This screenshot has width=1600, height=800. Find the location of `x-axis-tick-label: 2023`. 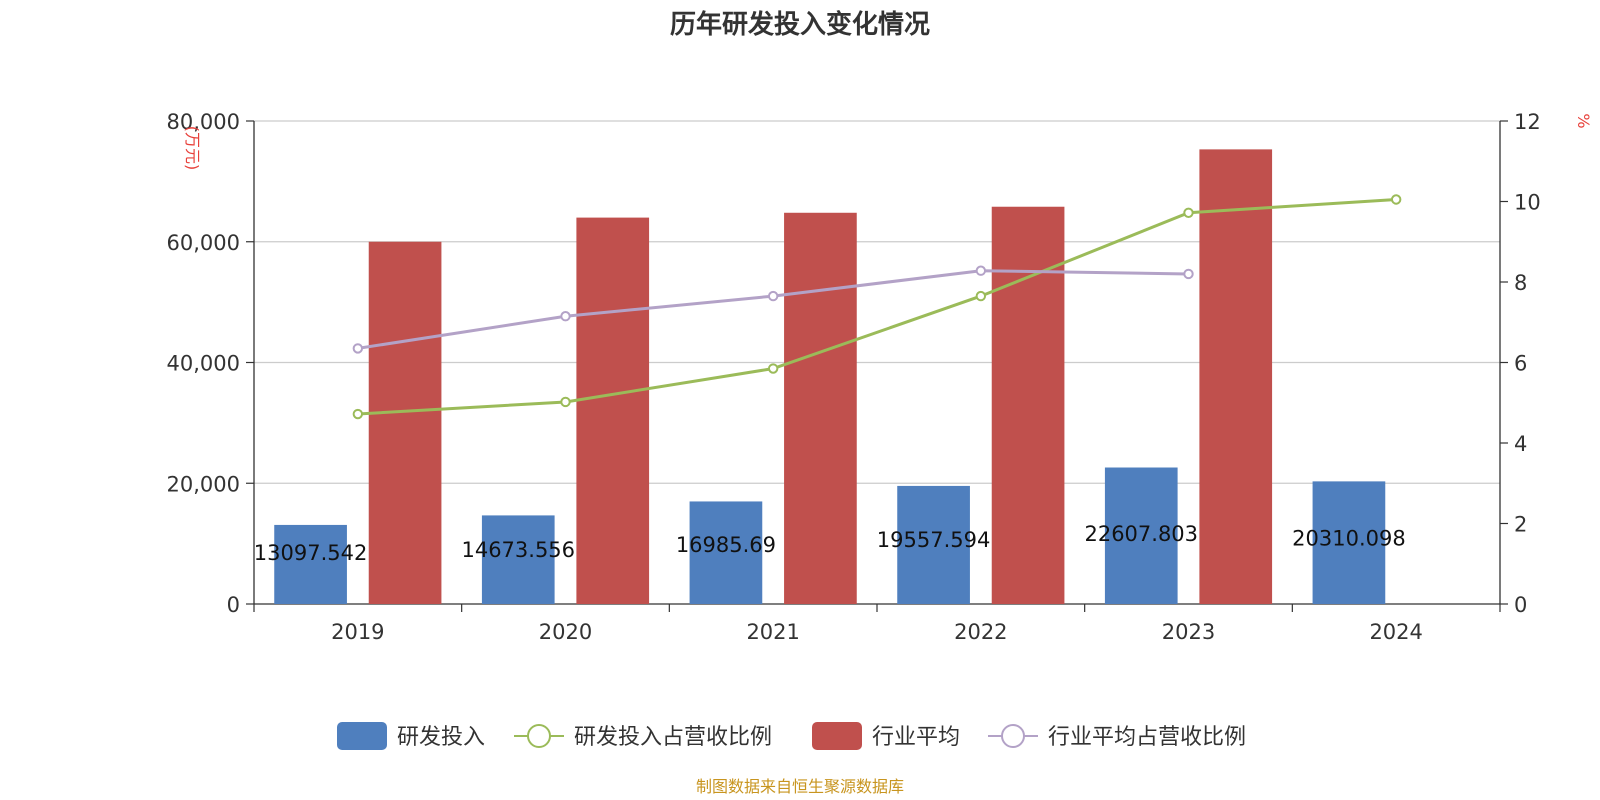

x-axis-tick-label: 2023 is located at coordinates (1188, 632).